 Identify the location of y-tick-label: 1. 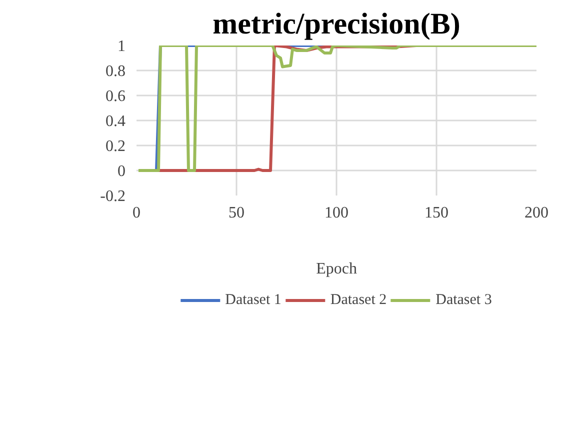
(122, 46).